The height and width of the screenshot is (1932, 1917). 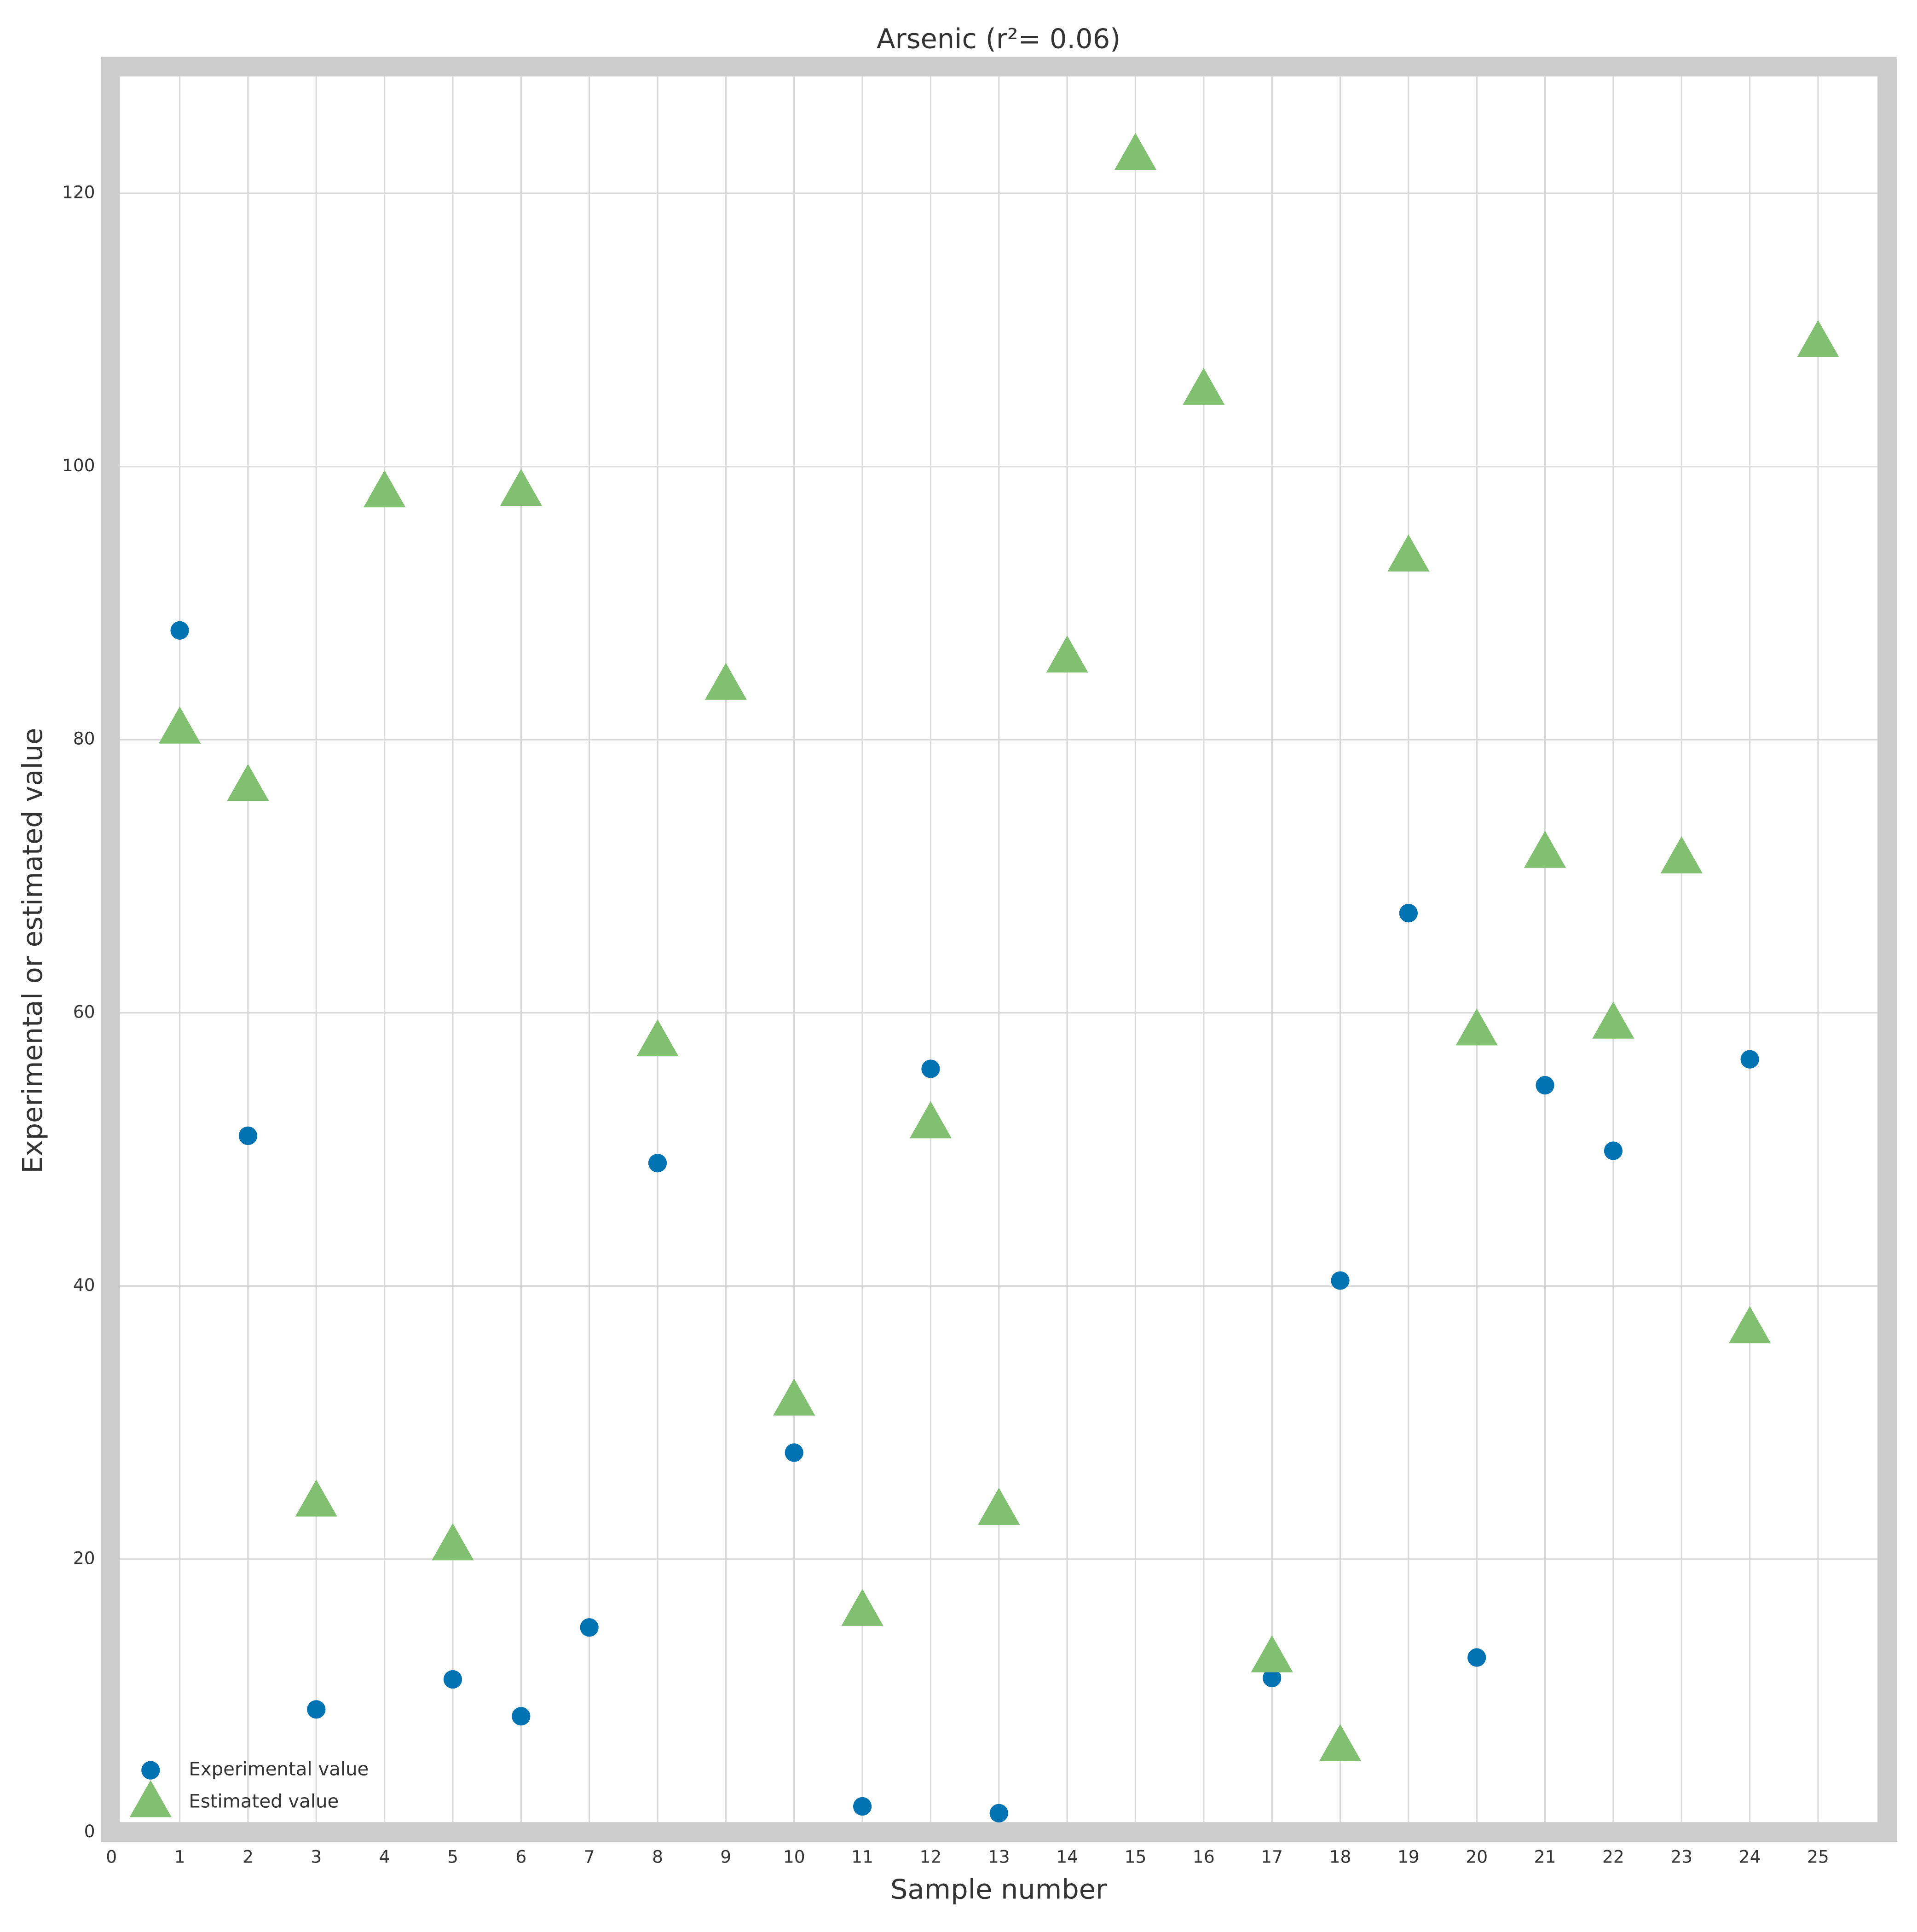 What do you see at coordinates (264, 1802) in the screenshot?
I see `legend-label: Estimated value` at bounding box center [264, 1802].